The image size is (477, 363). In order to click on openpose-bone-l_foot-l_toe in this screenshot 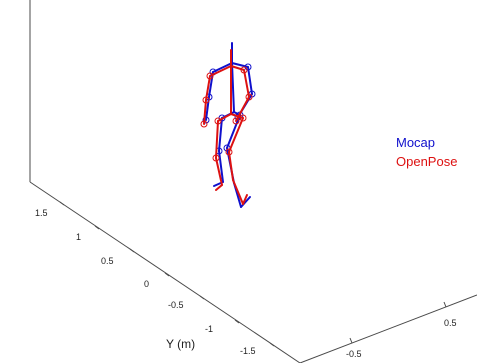, I will do `click(245, 199)`.